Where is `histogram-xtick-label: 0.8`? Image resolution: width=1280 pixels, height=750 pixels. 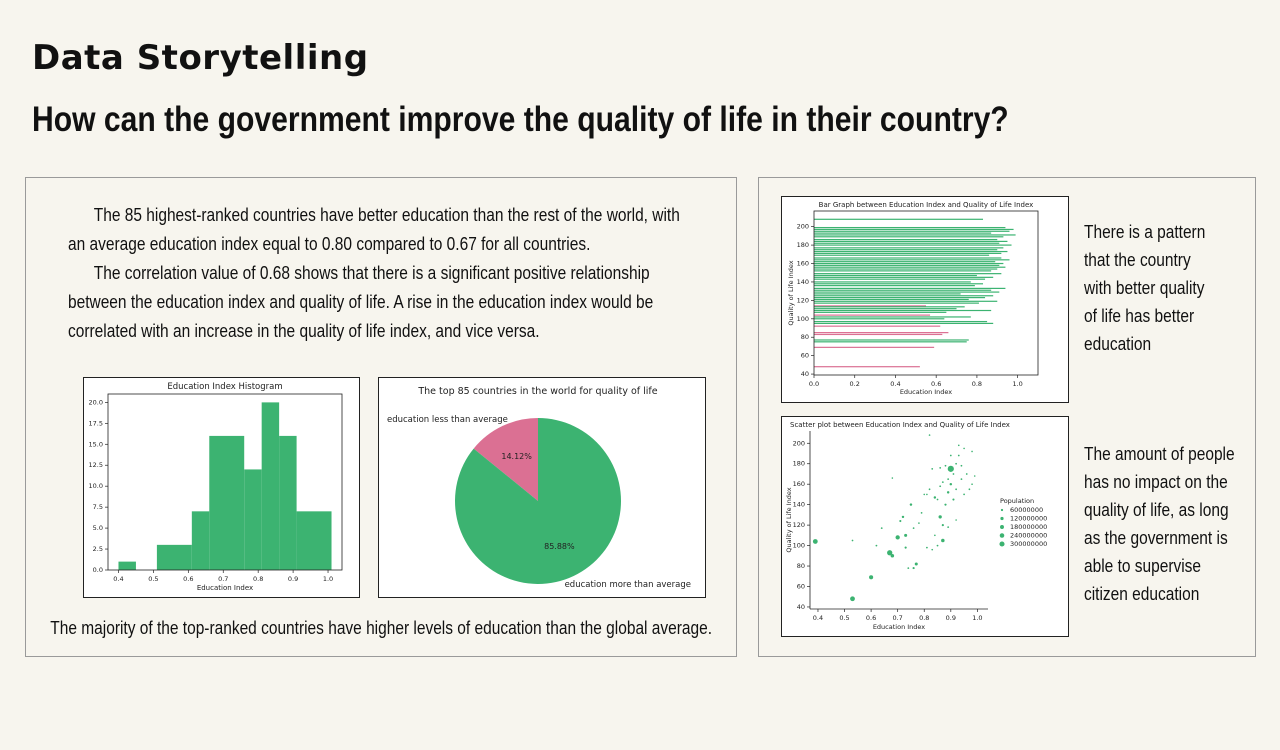
histogram-xtick-label: 0.8 is located at coordinates (258, 579).